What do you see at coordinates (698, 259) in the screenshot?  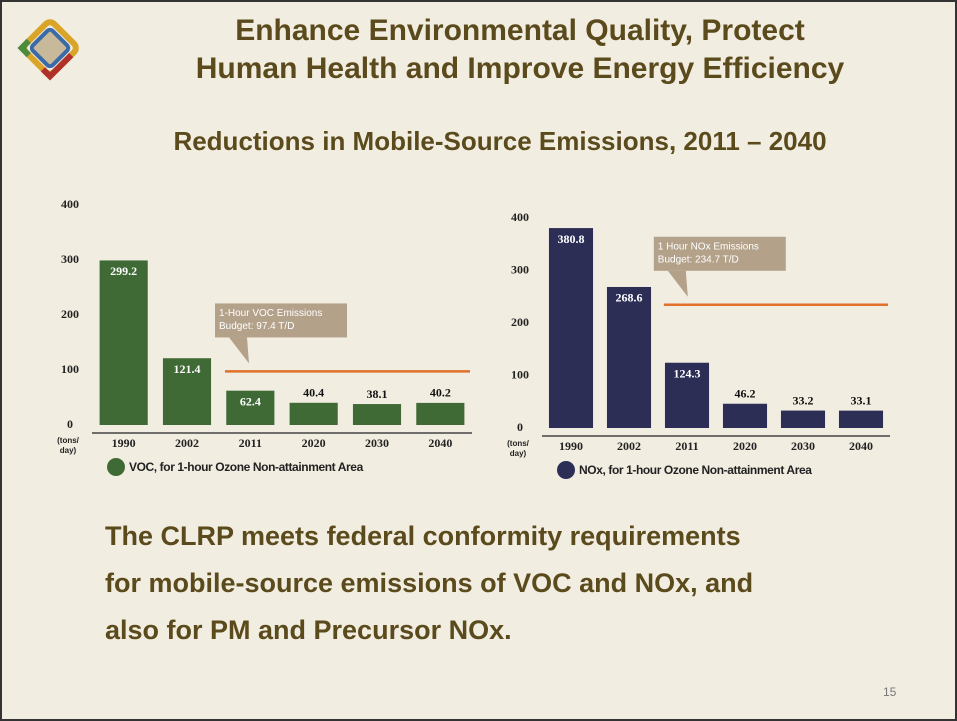 I see `annotation-text: Budget: 234.7 T/D` at bounding box center [698, 259].